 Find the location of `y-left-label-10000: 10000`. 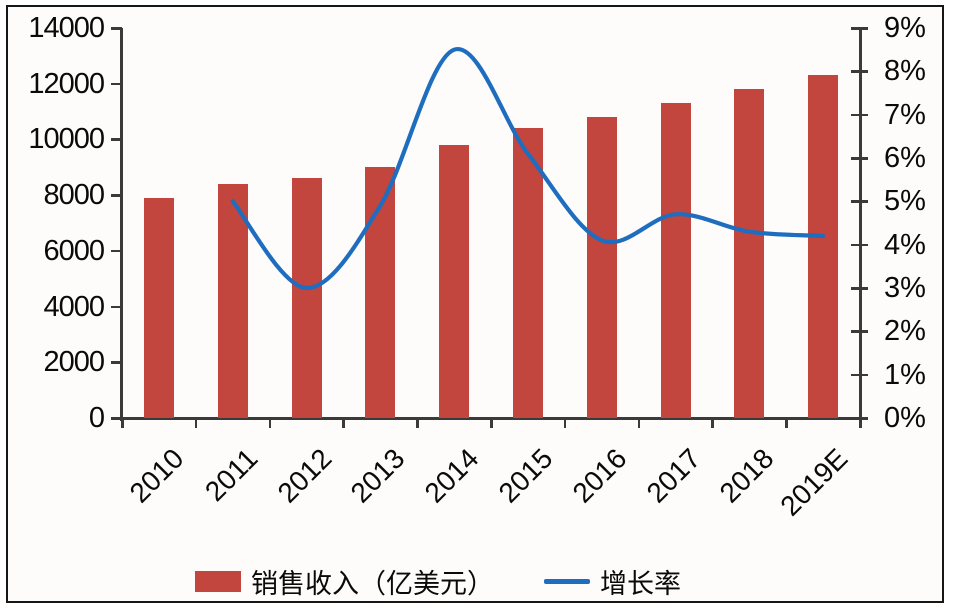

y-left-label-10000: 10000 is located at coordinates (66, 139).